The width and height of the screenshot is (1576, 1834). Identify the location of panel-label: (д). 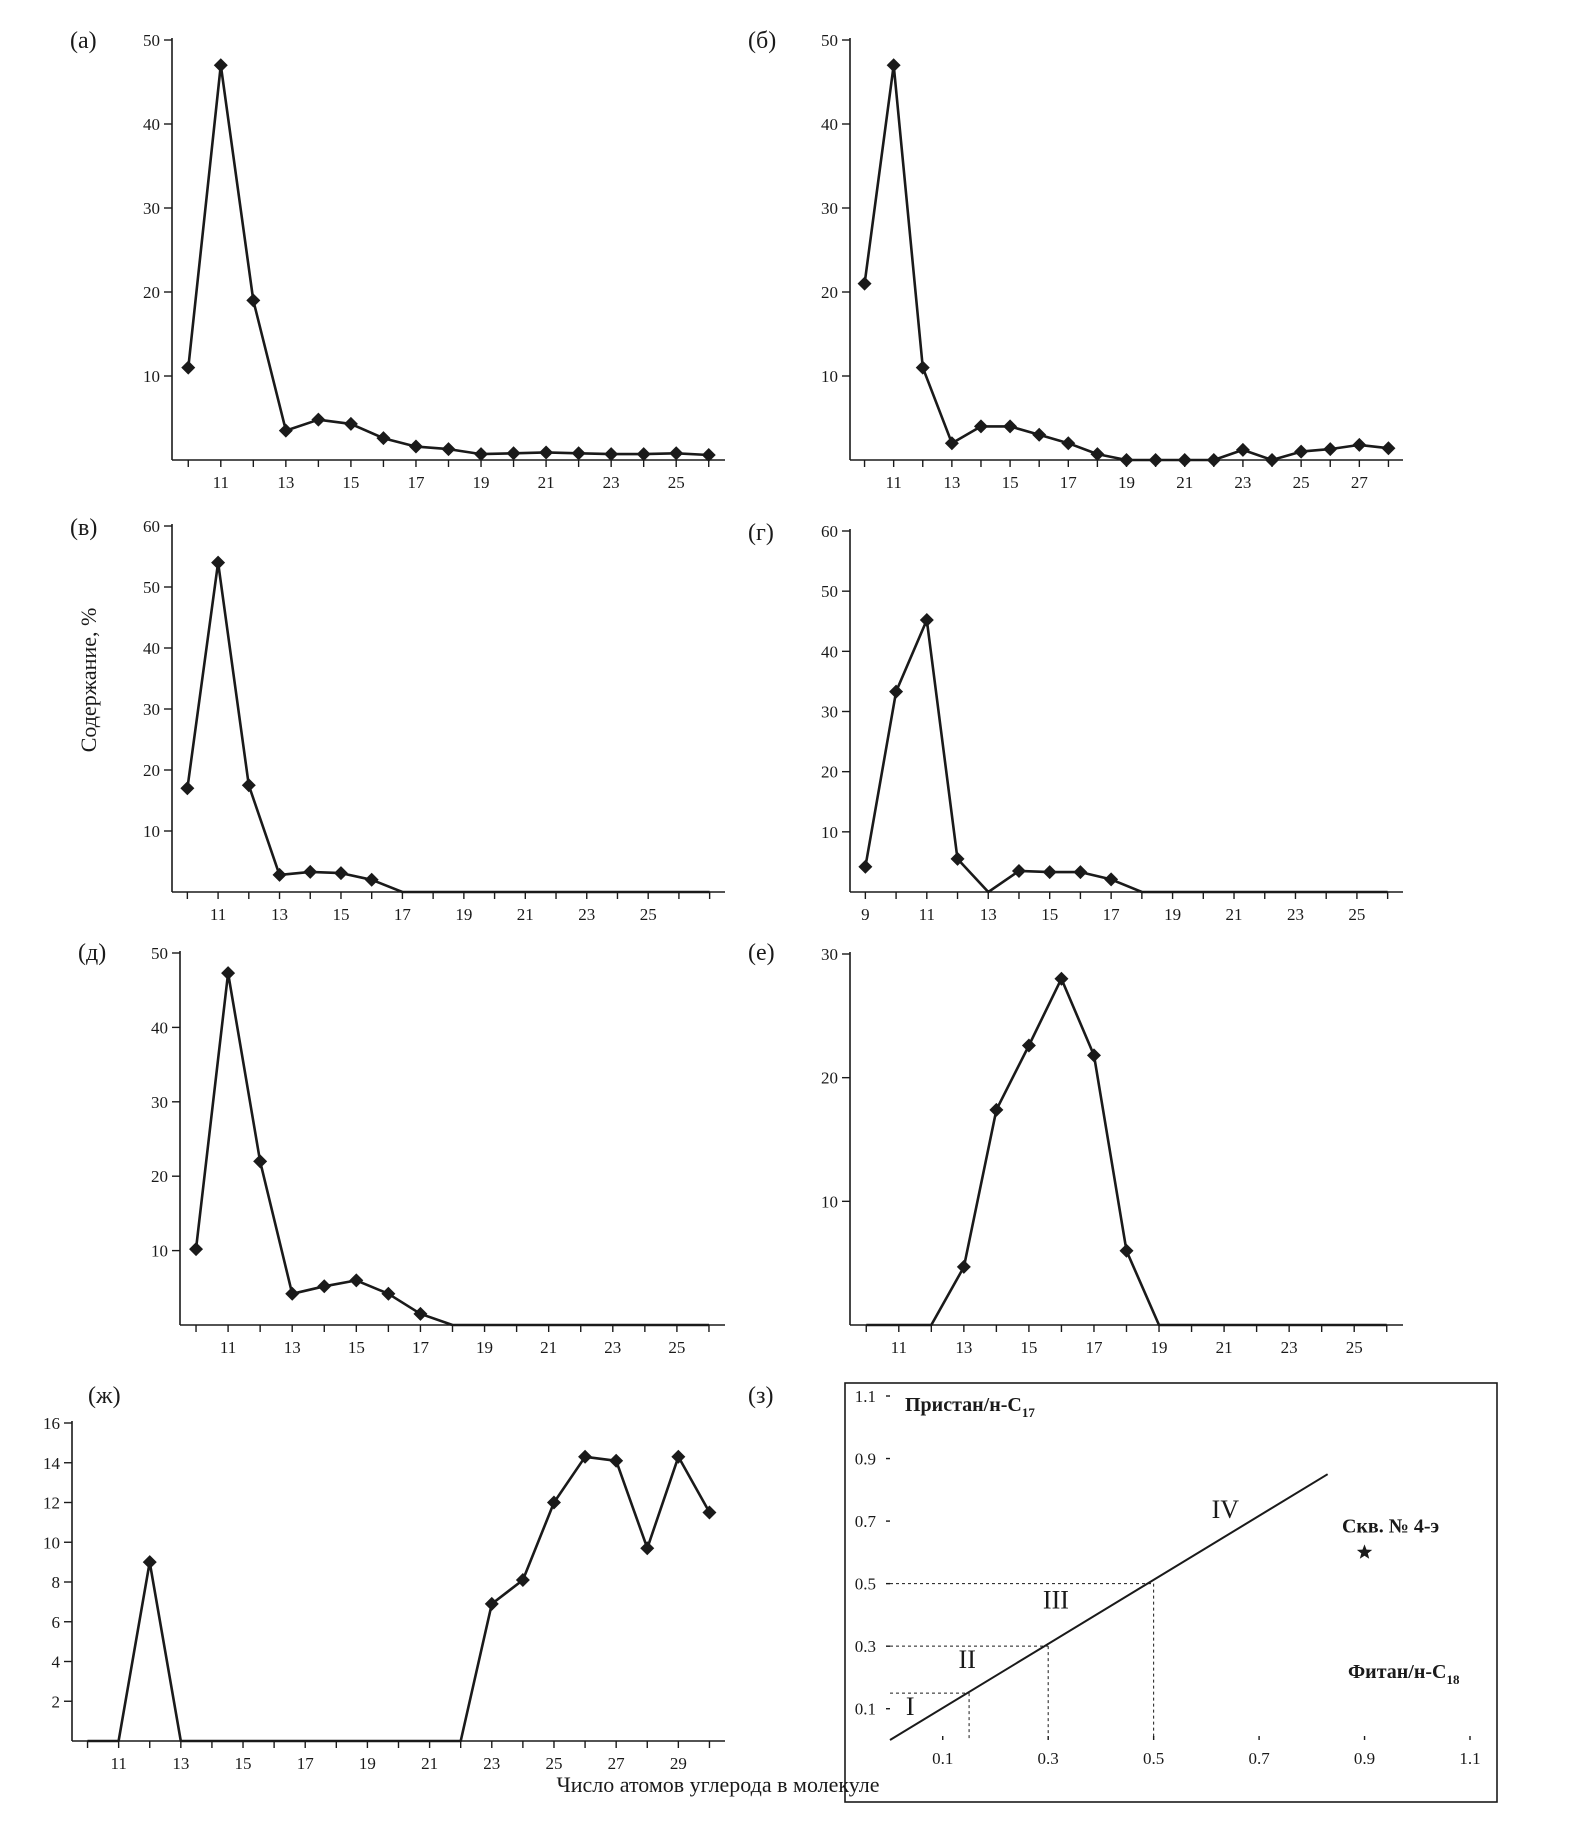
(92, 953).